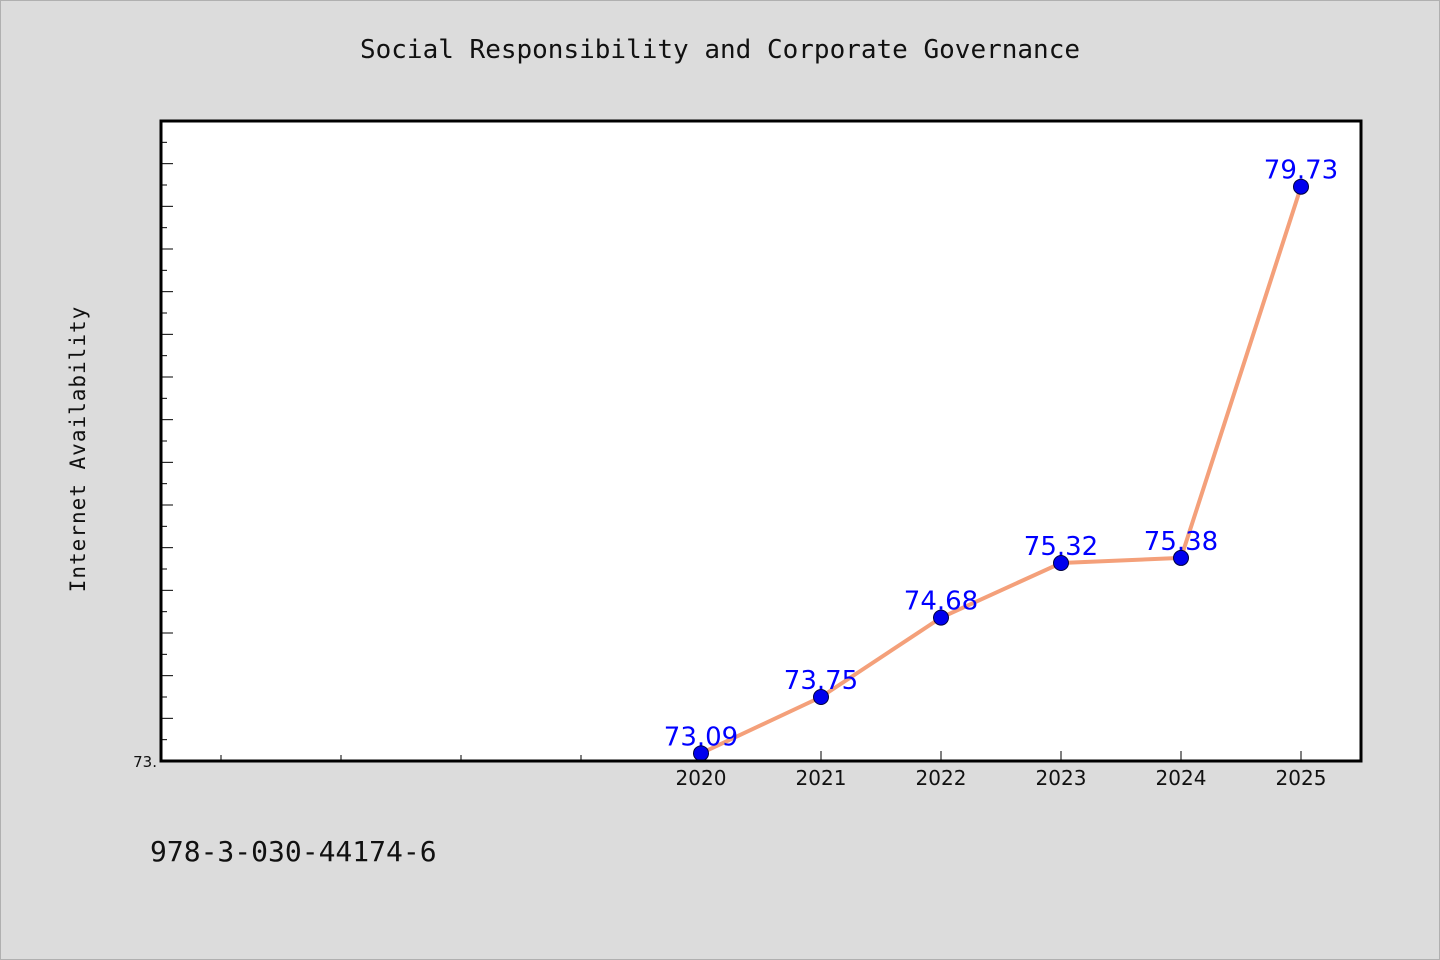 The width and height of the screenshot is (1440, 960). What do you see at coordinates (701, 778) in the screenshot?
I see `x-tick-label: 2020` at bounding box center [701, 778].